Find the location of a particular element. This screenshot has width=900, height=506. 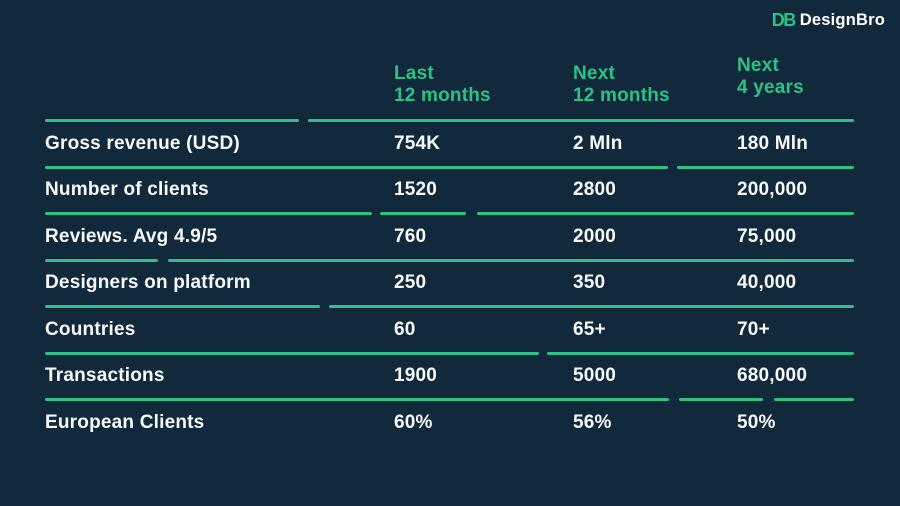

row-label: Countries is located at coordinates (90, 329).